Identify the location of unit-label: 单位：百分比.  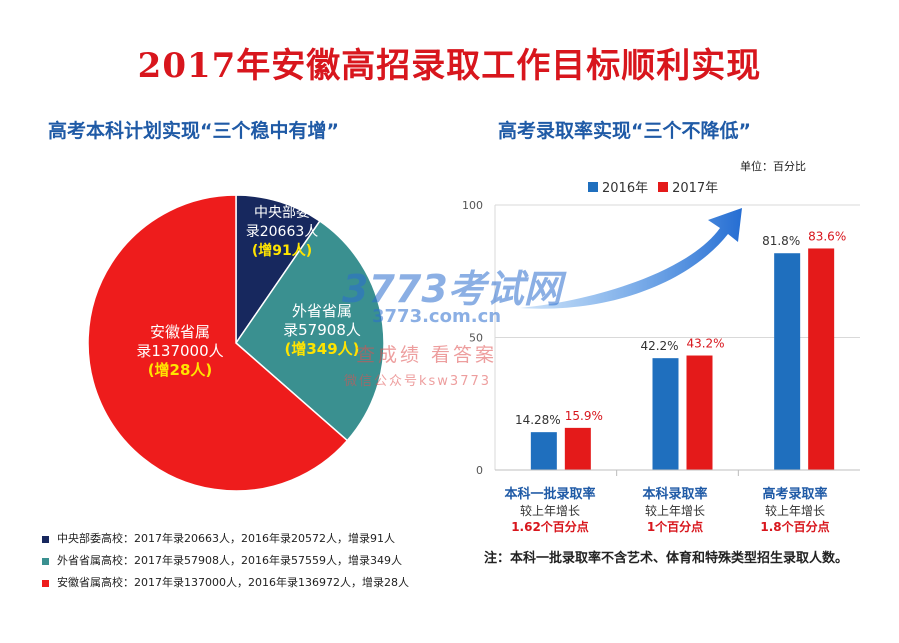
(773, 166).